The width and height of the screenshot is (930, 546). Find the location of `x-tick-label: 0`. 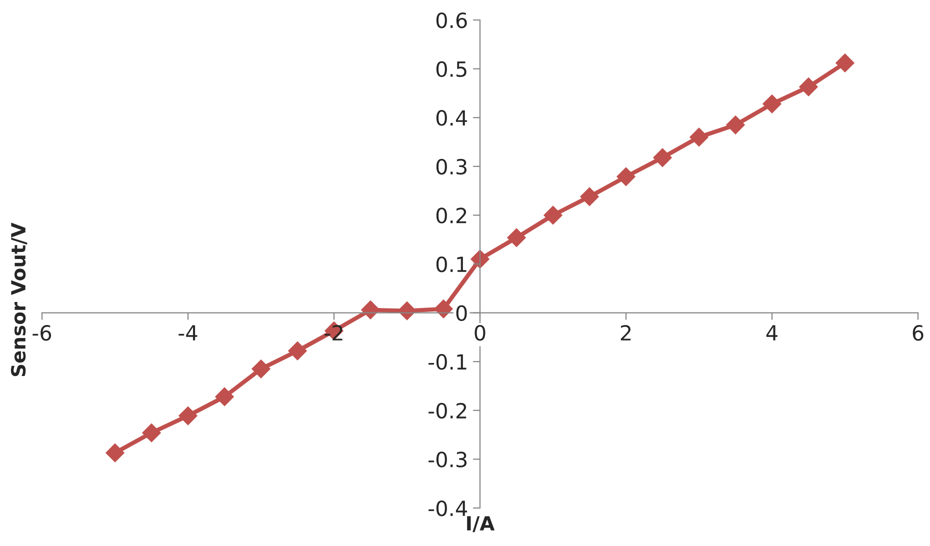

x-tick-label: 0 is located at coordinates (480, 332).